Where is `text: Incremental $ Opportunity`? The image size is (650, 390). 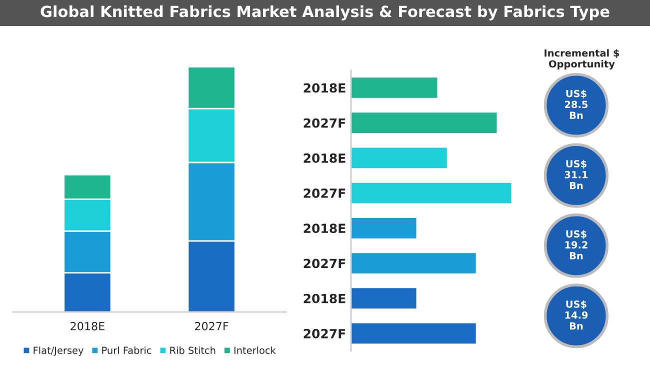 text: Incremental $ Opportunity is located at coordinates (582, 59).